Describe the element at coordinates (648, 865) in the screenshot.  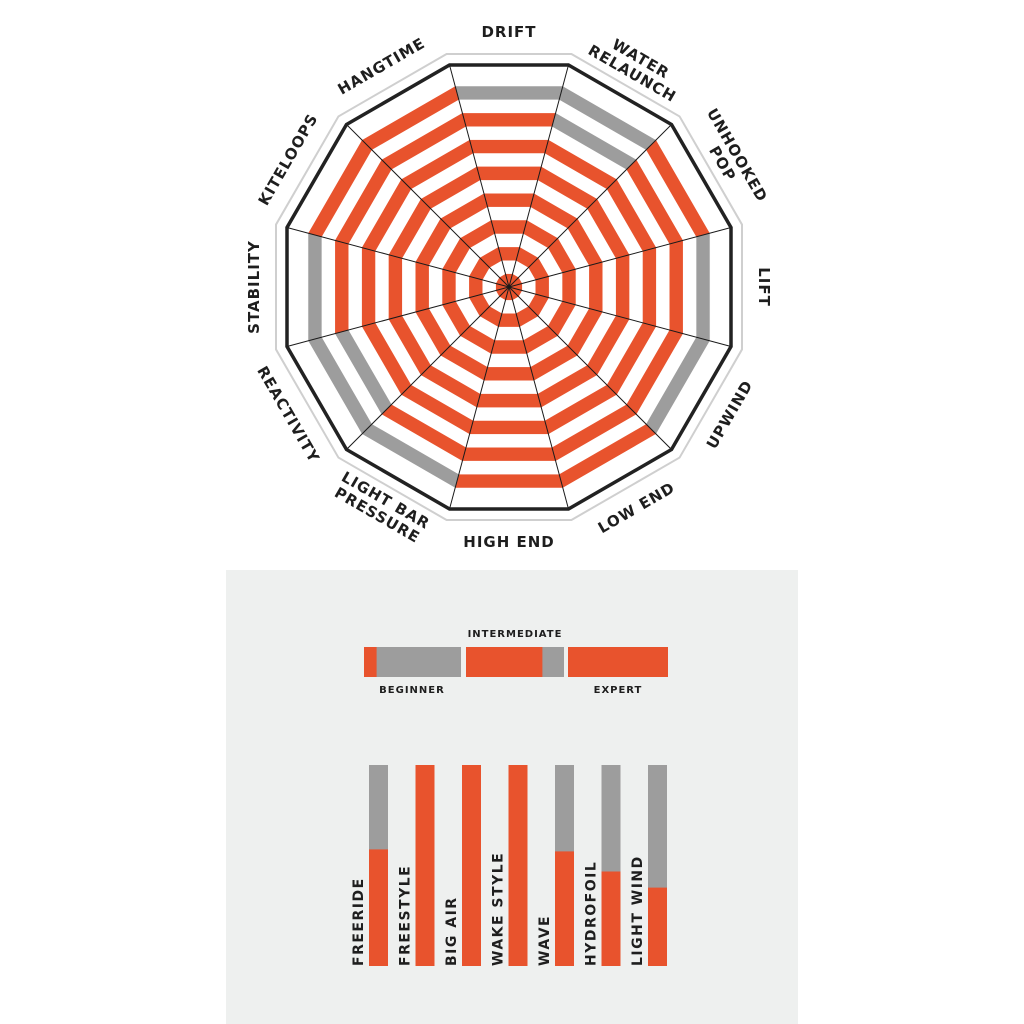
I see `discipline-bar: LIGHT WIND` at that location.